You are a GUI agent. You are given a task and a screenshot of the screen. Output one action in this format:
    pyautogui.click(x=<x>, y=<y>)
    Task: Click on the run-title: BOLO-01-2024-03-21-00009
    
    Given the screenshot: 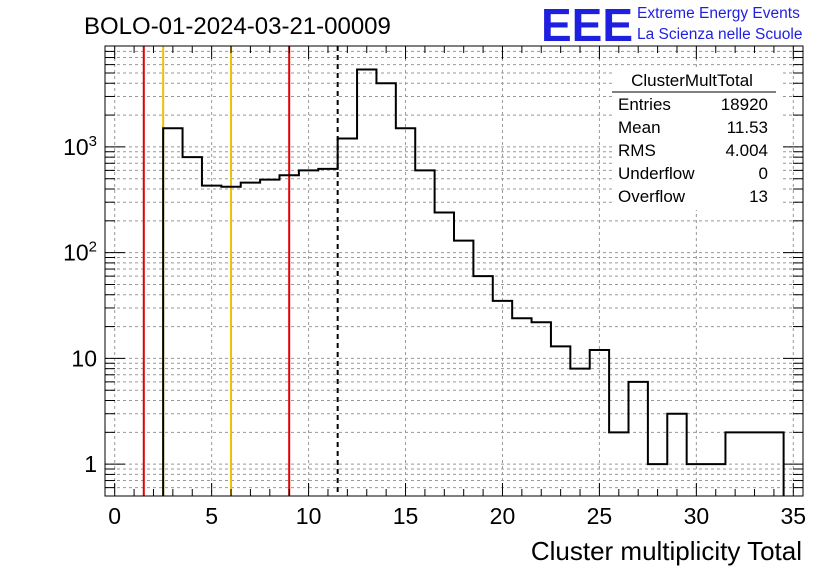 What is the action you would take?
    pyautogui.click(x=237, y=26)
    